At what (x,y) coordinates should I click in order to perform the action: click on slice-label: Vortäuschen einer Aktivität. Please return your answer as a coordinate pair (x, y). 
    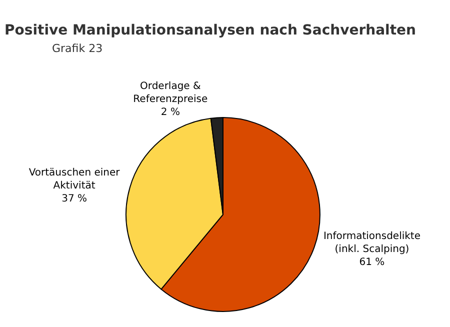
    Looking at the image, I should click on (74, 180).